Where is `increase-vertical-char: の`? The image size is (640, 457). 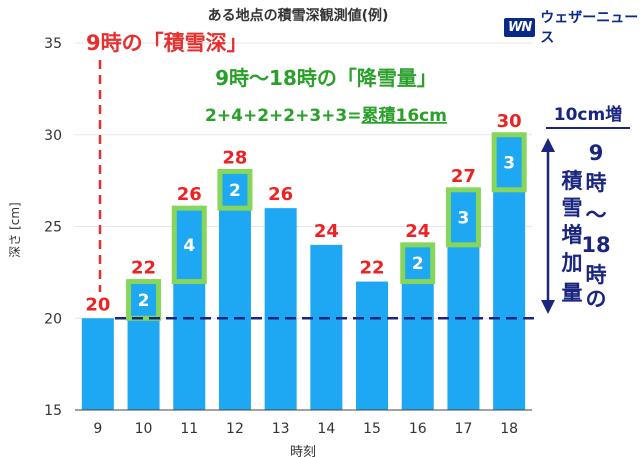 increase-vertical-char: の is located at coordinates (596, 299).